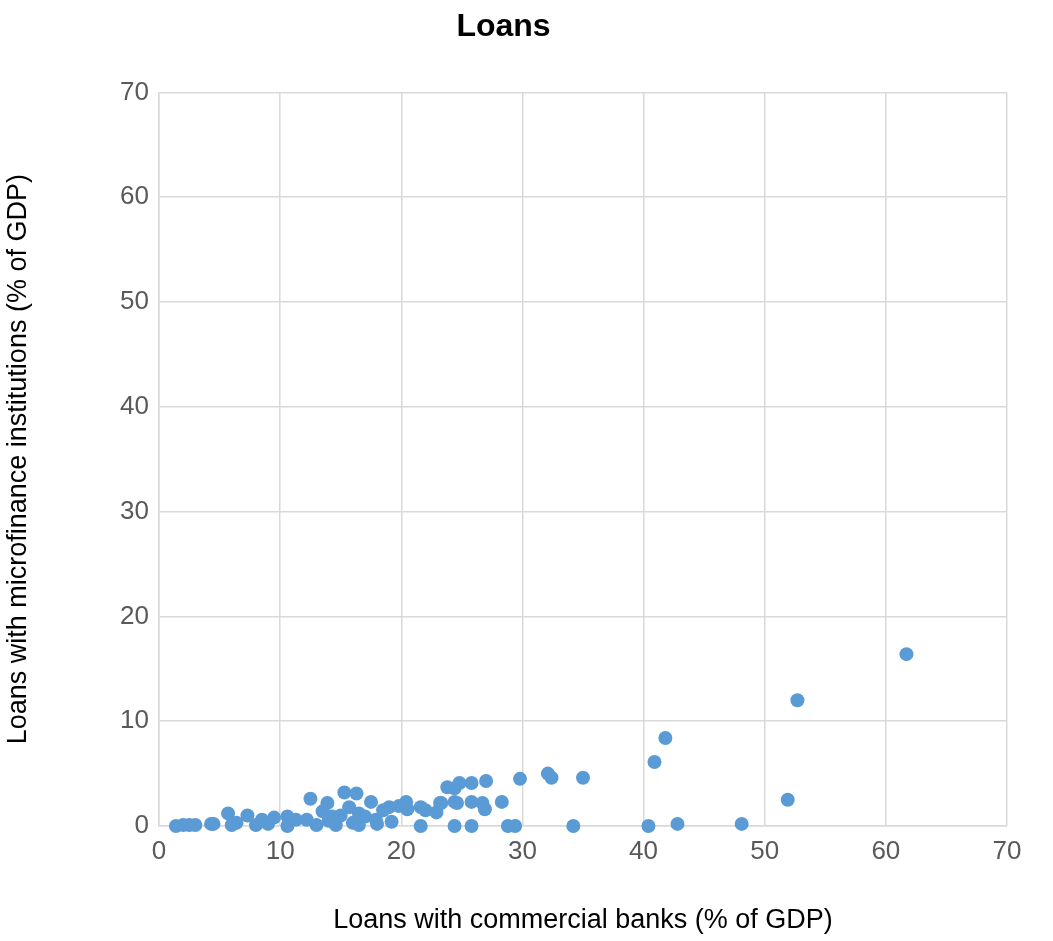  What do you see at coordinates (134, 300) in the screenshot?
I see `y-tick-label: 50` at bounding box center [134, 300].